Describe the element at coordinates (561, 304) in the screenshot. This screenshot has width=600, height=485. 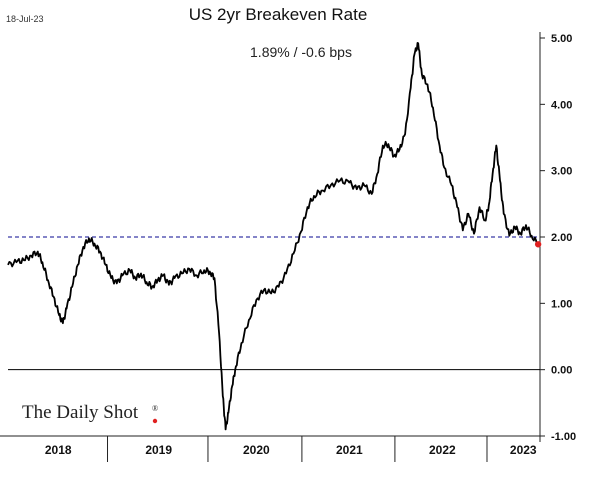
I see `y-tick-label: 1.00` at that location.